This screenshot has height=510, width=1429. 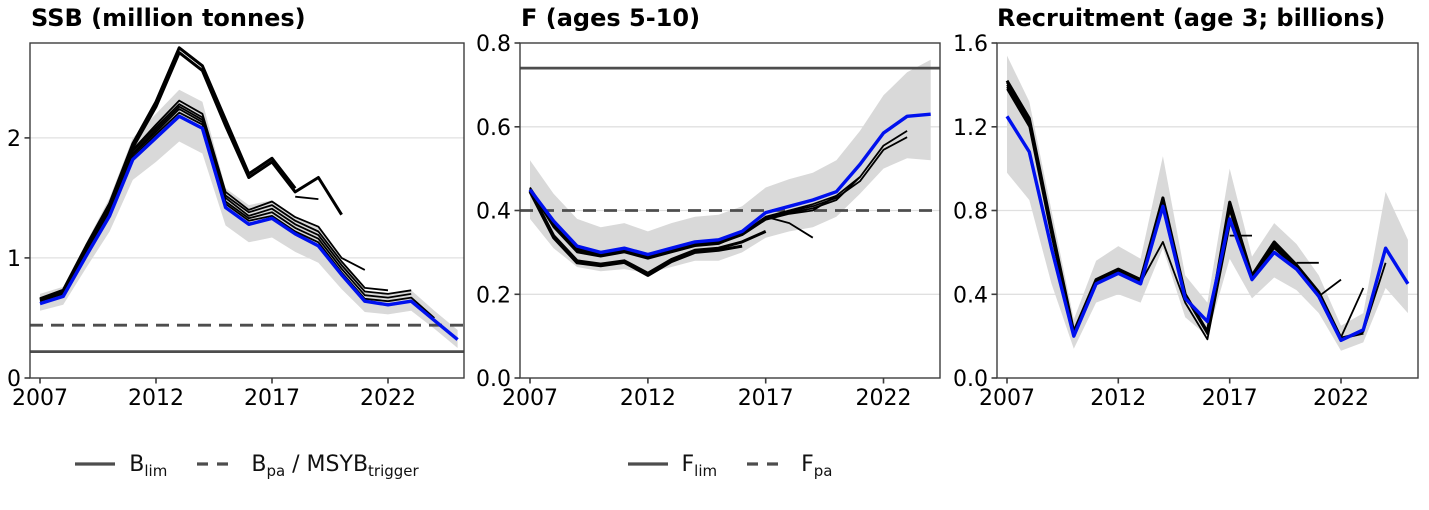 I want to click on legend-label: Blim, so click(x=148, y=465).